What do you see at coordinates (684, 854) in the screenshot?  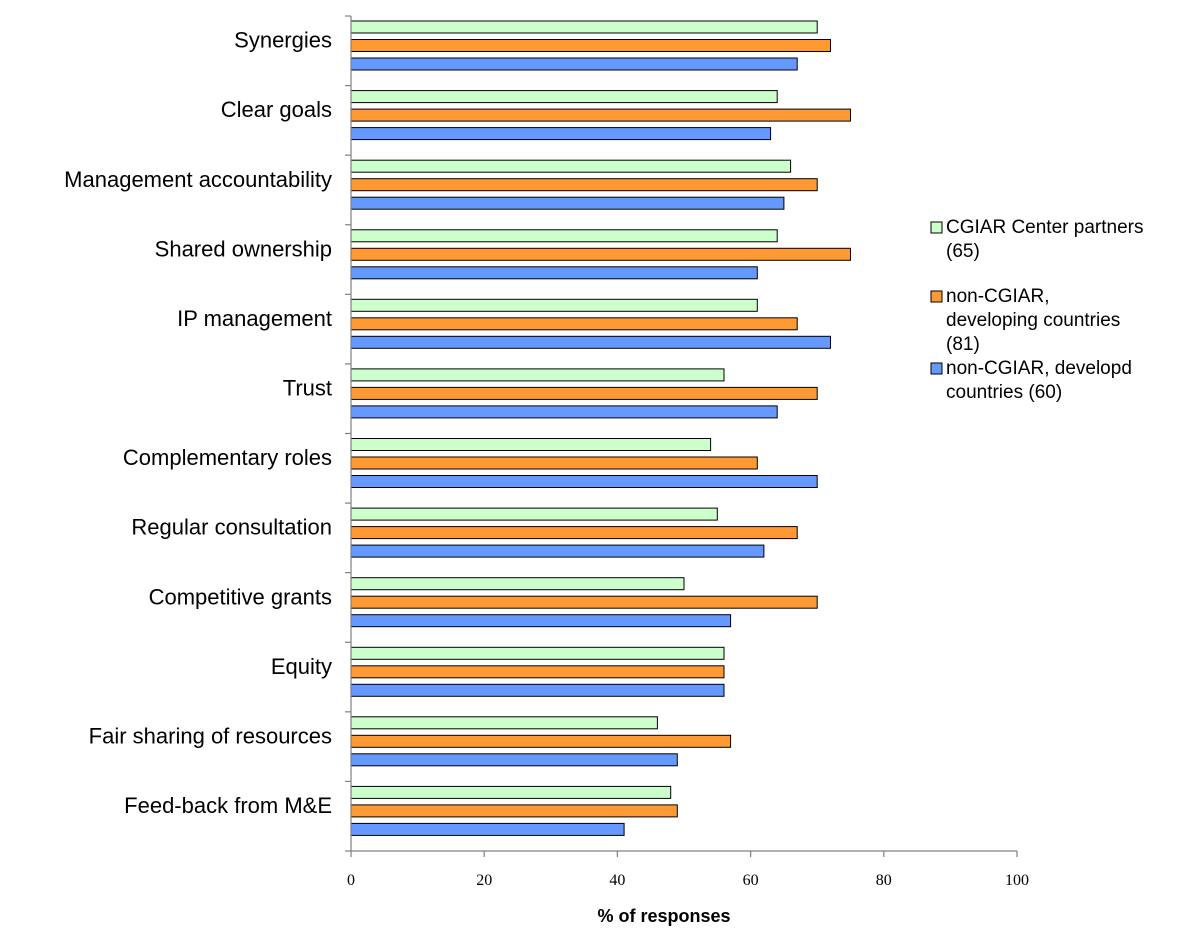 I see `x-ticks-group` at bounding box center [684, 854].